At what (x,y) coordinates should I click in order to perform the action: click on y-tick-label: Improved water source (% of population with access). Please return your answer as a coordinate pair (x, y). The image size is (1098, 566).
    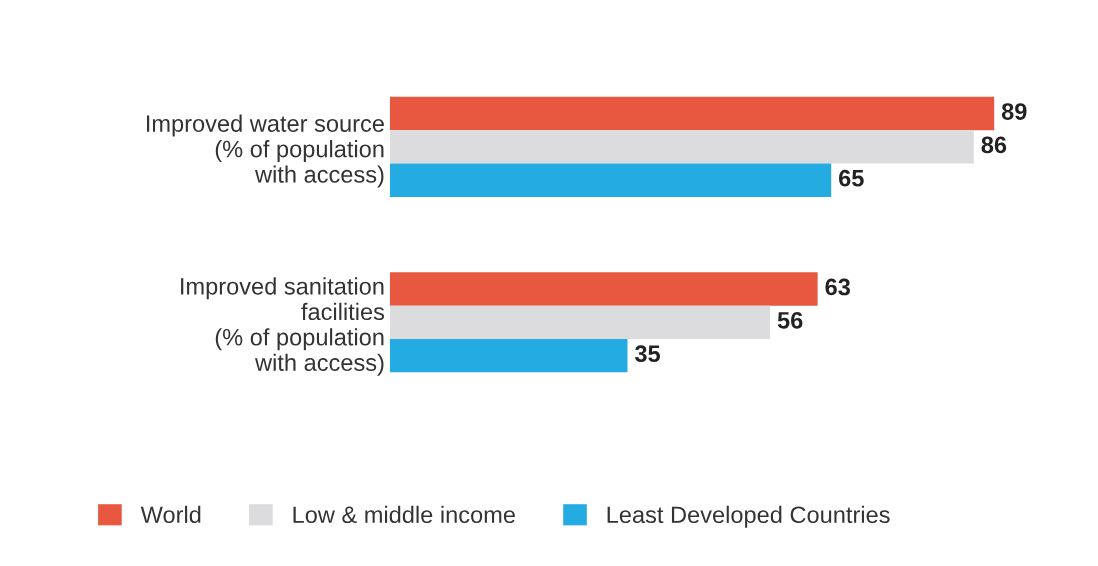
    Looking at the image, I should click on (265, 151).